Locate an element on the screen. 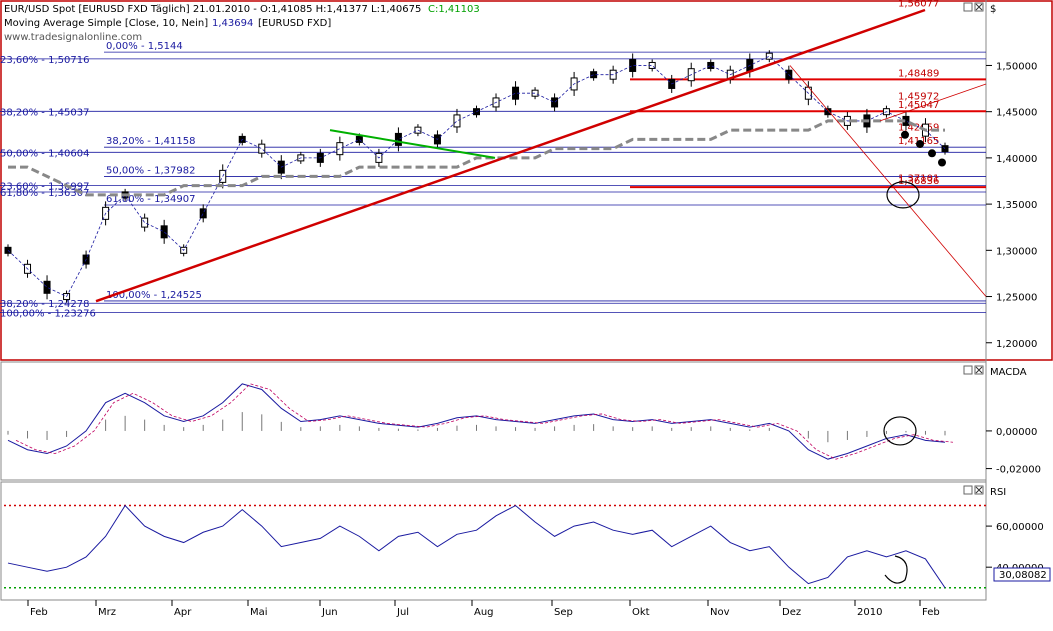 The width and height of the screenshot is (1053, 631). time-tick-label: Mrz is located at coordinates (107, 612).